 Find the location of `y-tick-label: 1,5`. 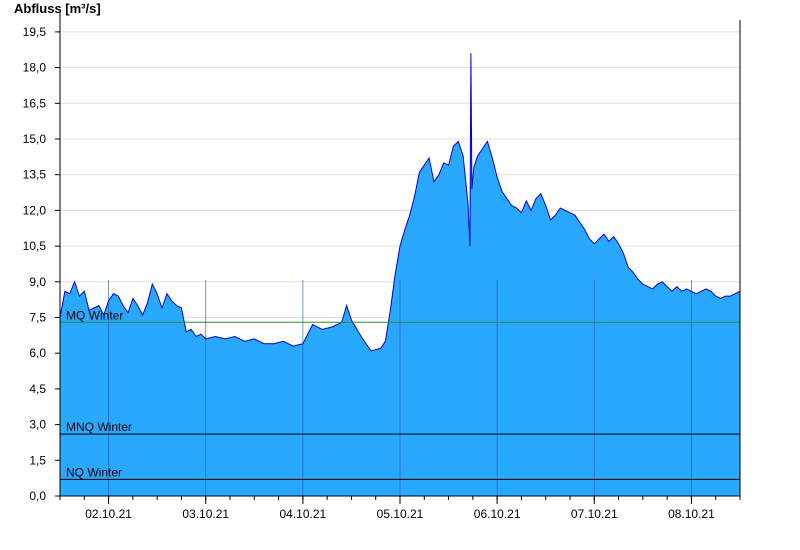

y-tick-label: 1,5 is located at coordinates (37, 460).